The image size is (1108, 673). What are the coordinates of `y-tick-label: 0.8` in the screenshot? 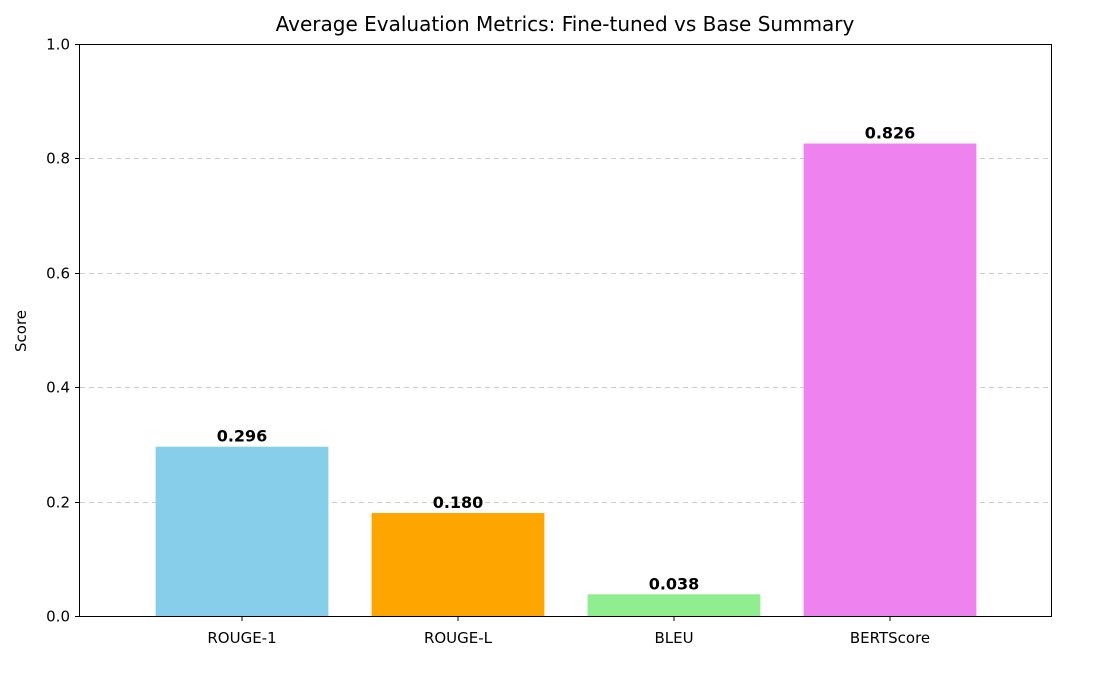 It's located at (58, 159).